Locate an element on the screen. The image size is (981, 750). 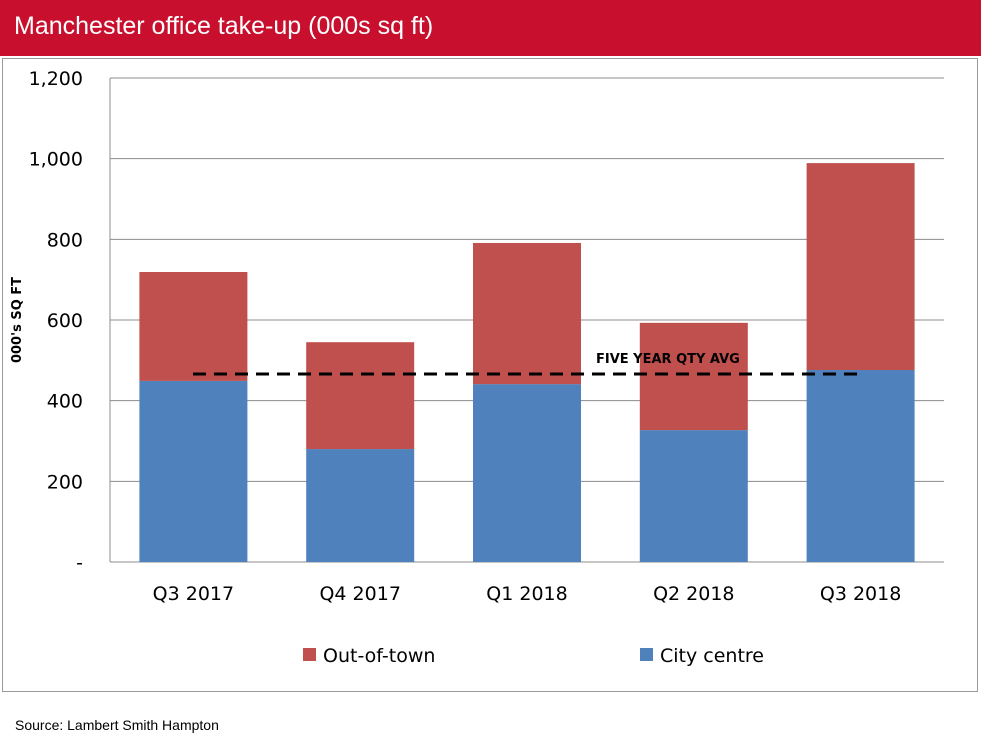
y-tick-label: 800 is located at coordinates (65, 240).